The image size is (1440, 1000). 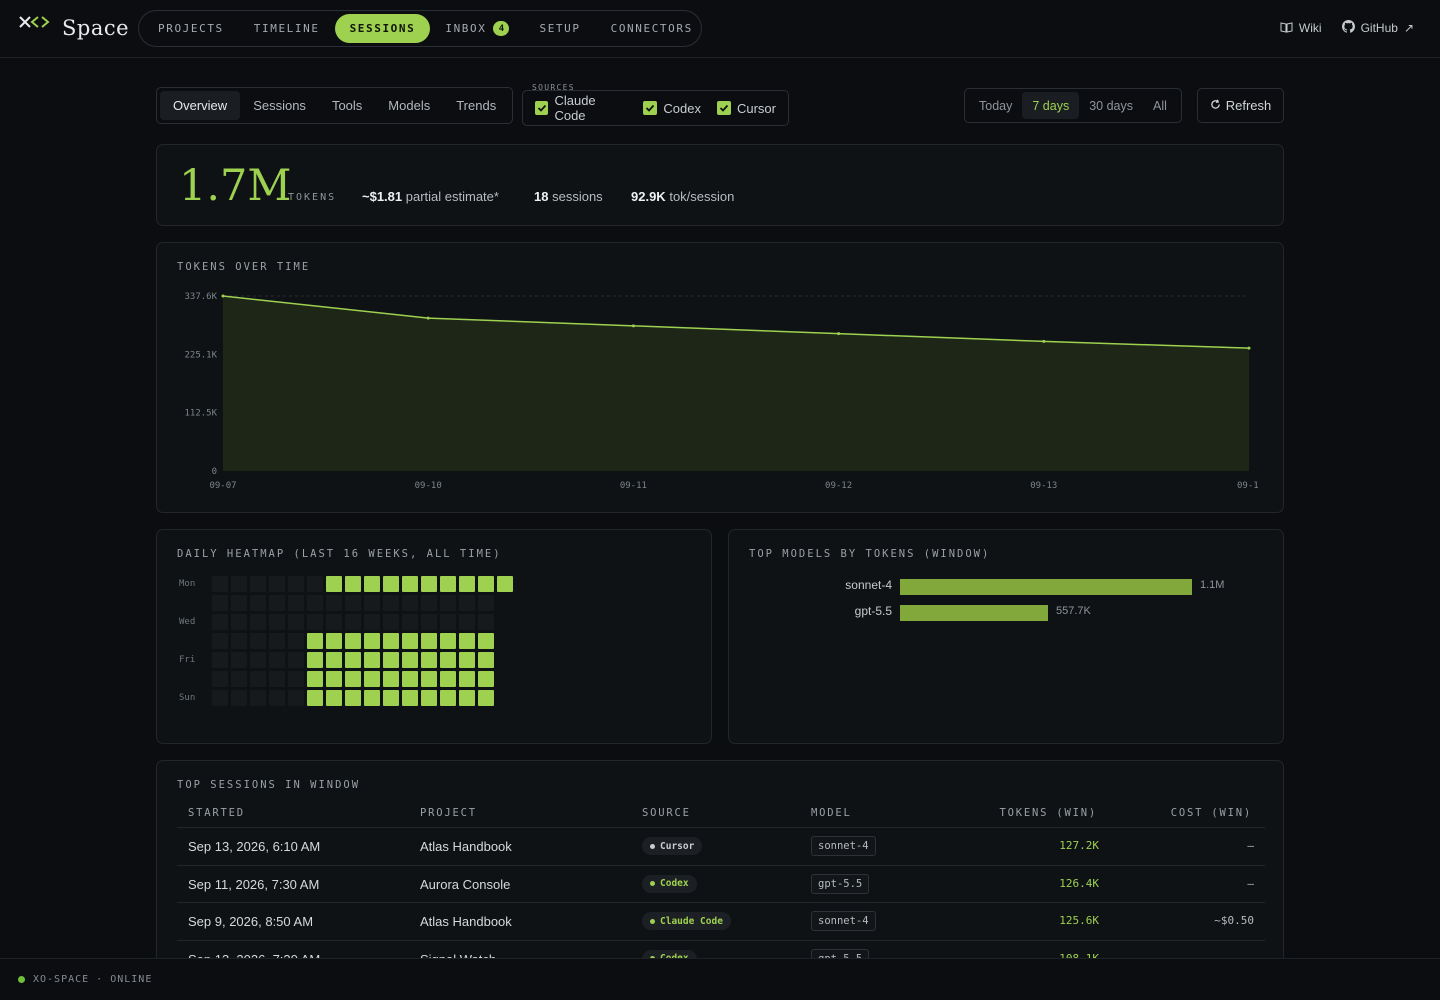 I want to click on nav-inbox: INBOX 4, so click(x=477, y=28).